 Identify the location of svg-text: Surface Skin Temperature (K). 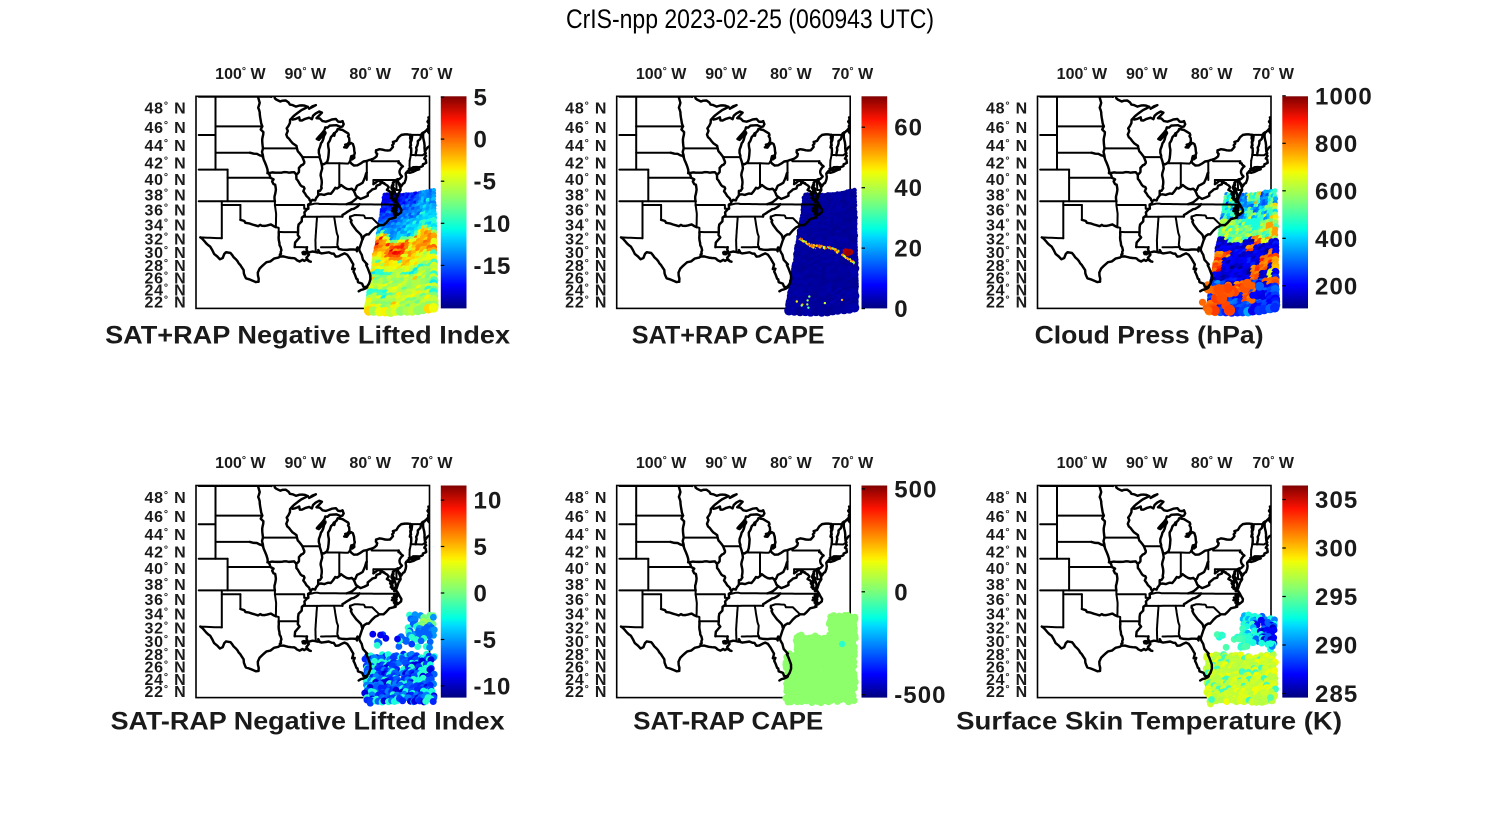
(1149, 722).